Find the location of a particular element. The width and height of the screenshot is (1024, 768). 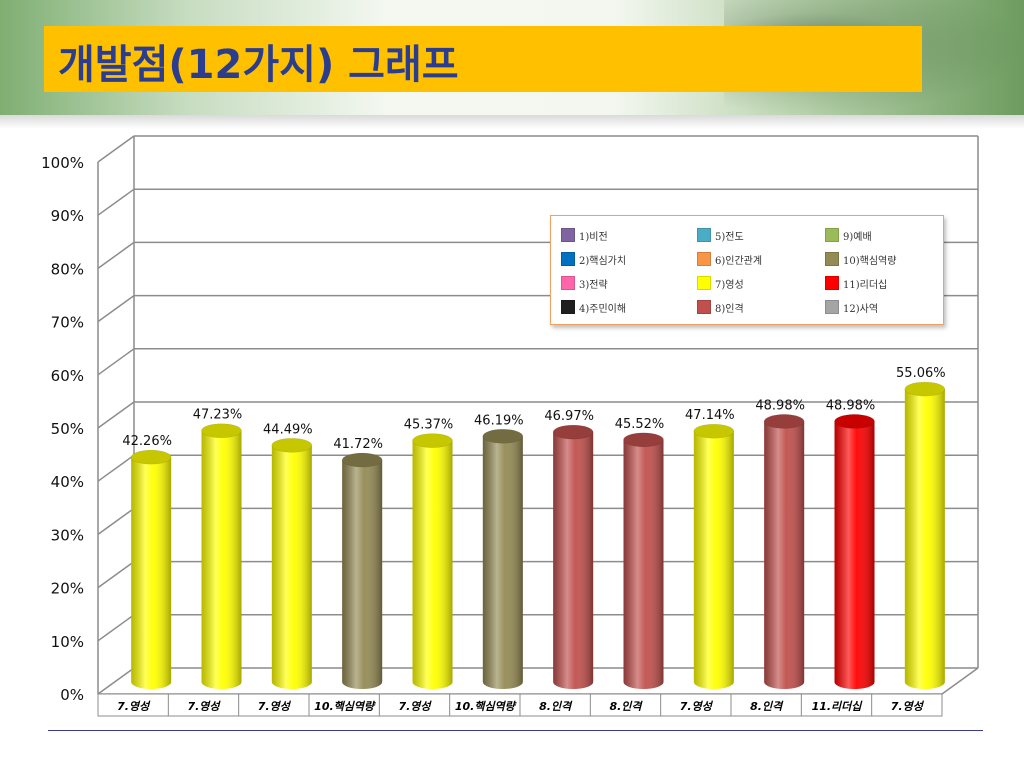

legend-item: 9)예배 is located at coordinates (848, 235).